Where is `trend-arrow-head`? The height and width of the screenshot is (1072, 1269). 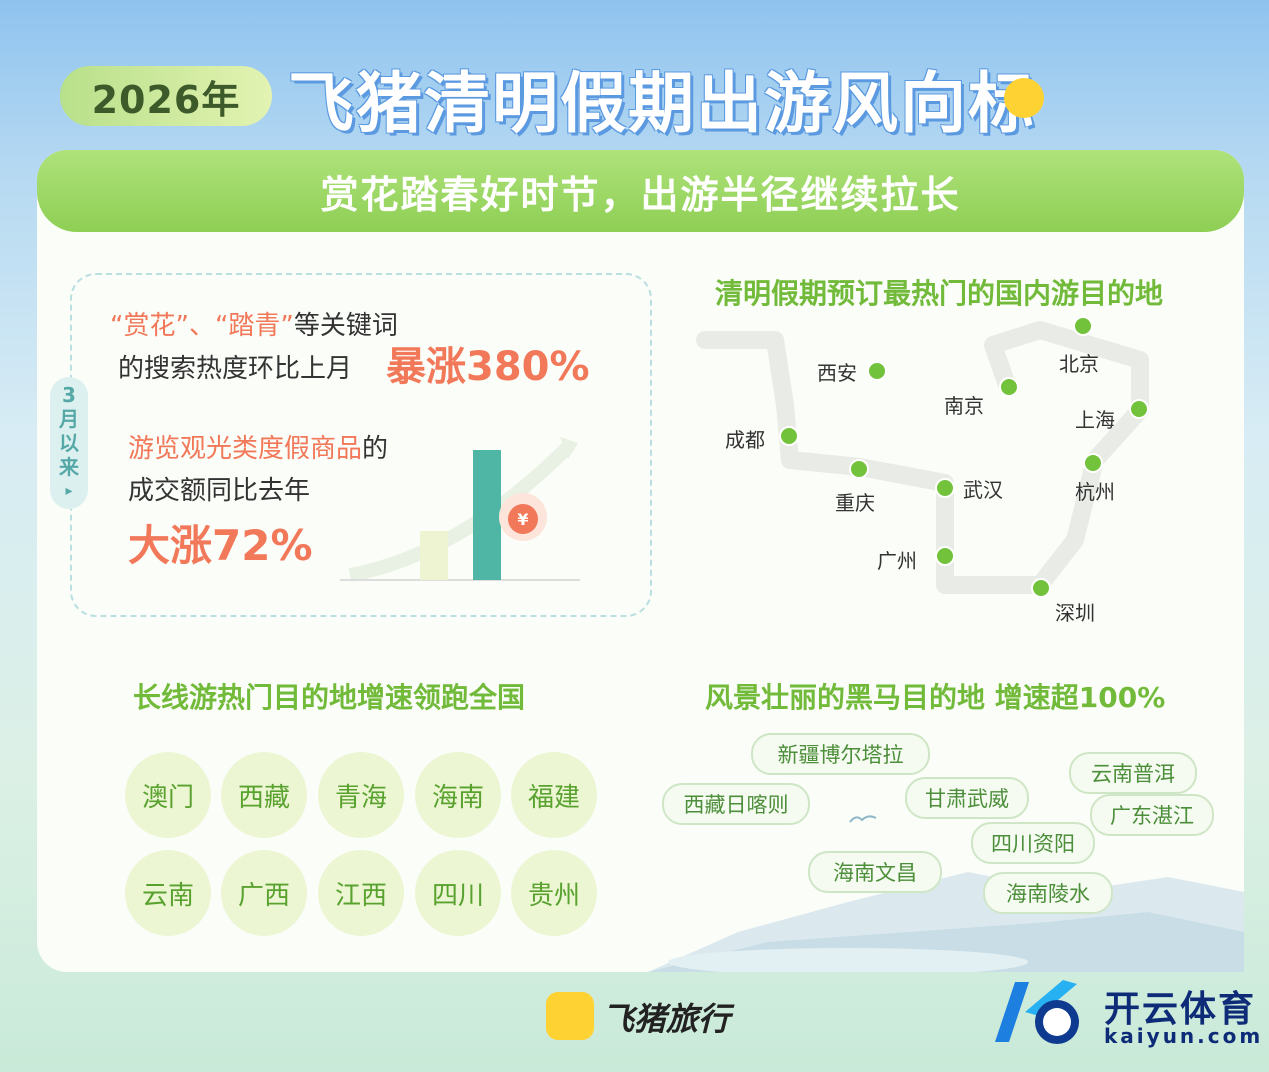
trend-arrow-head is located at coordinates (569, 448).